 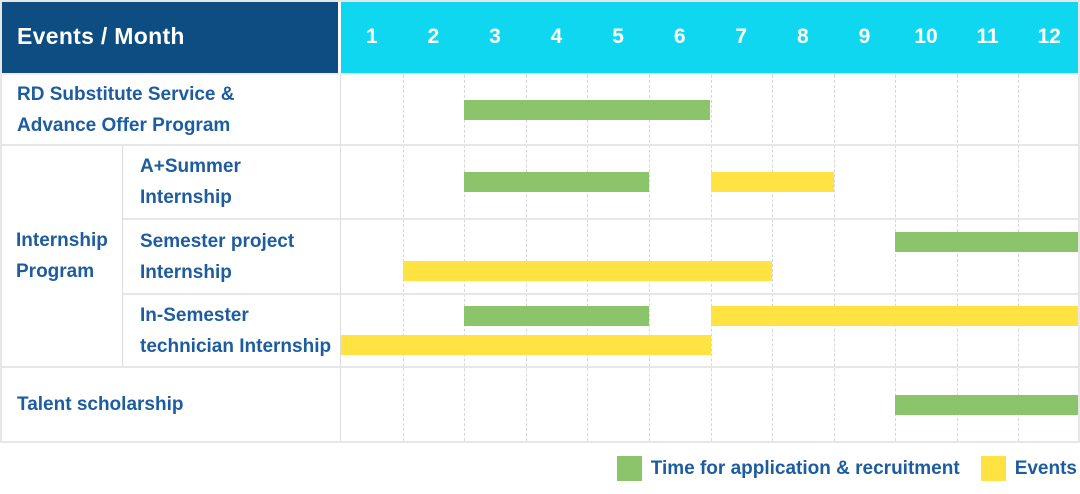 What do you see at coordinates (1049, 36) in the screenshot?
I see `month-label-12: 12` at bounding box center [1049, 36].